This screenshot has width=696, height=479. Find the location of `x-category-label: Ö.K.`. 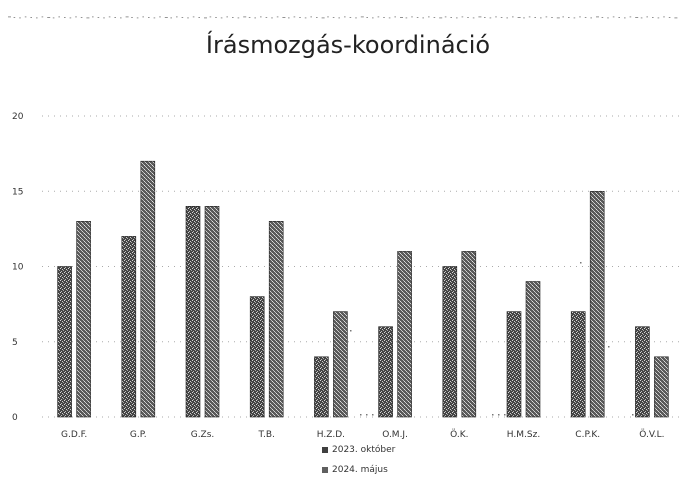

x-category-label: Ö.K. is located at coordinates (459, 434).